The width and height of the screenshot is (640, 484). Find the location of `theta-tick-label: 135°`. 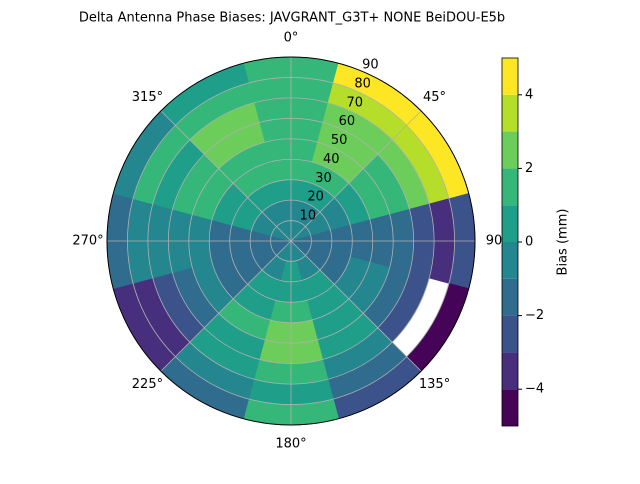

theta-tick-label: 135° is located at coordinates (434, 384).